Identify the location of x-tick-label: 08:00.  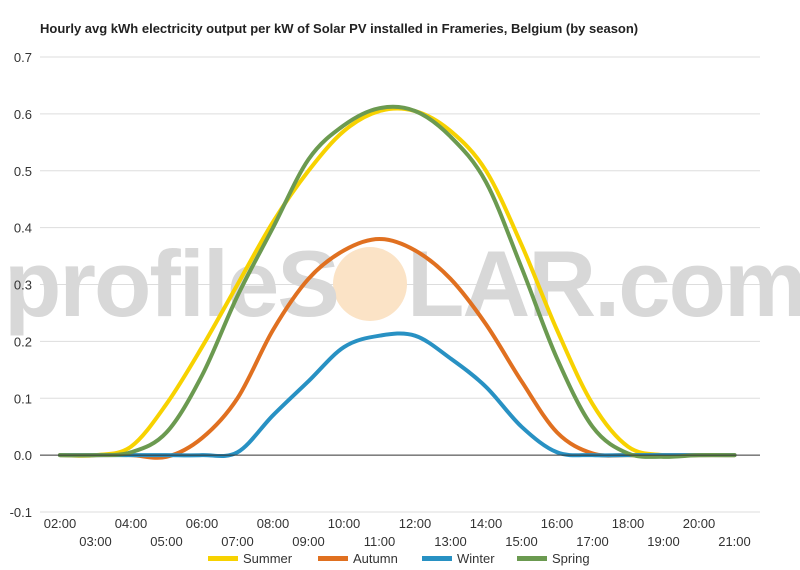
(273, 523).